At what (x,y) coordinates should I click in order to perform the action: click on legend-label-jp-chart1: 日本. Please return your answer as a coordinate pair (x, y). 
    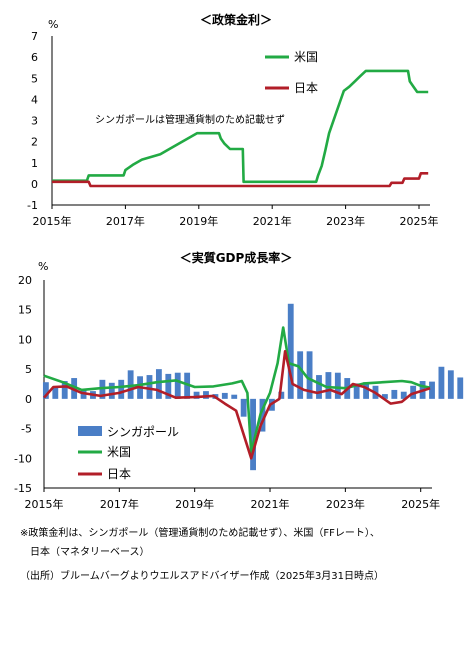
    Looking at the image, I should click on (306, 88).